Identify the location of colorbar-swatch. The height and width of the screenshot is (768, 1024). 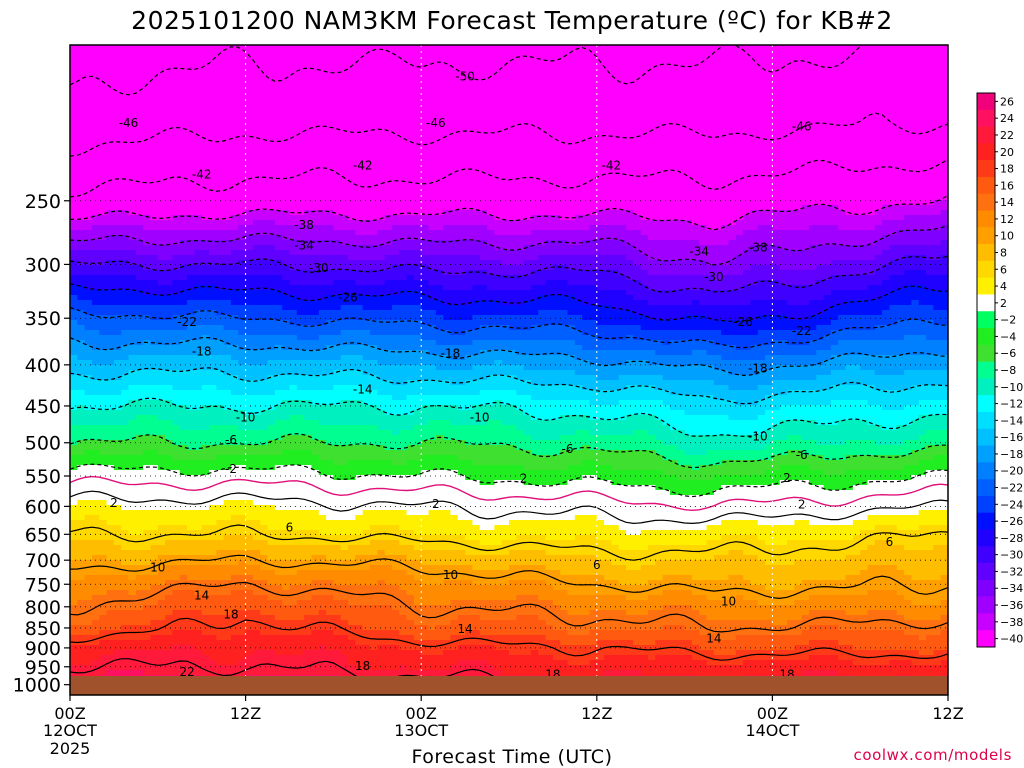
(986, 538).